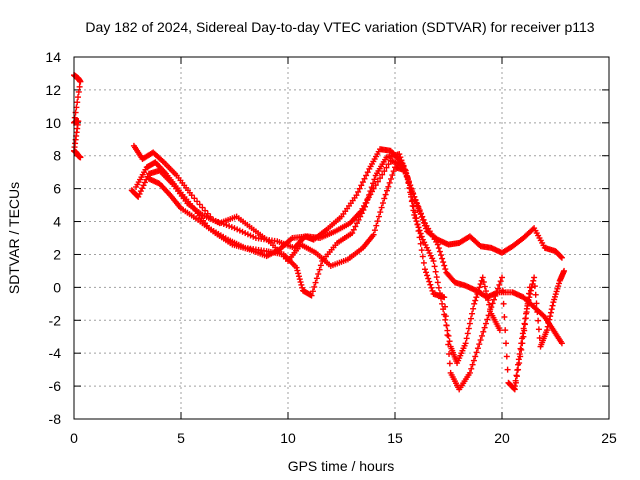 The image size is (640, 480). I want to click on y-tick-label: -2, so click(55, 320).